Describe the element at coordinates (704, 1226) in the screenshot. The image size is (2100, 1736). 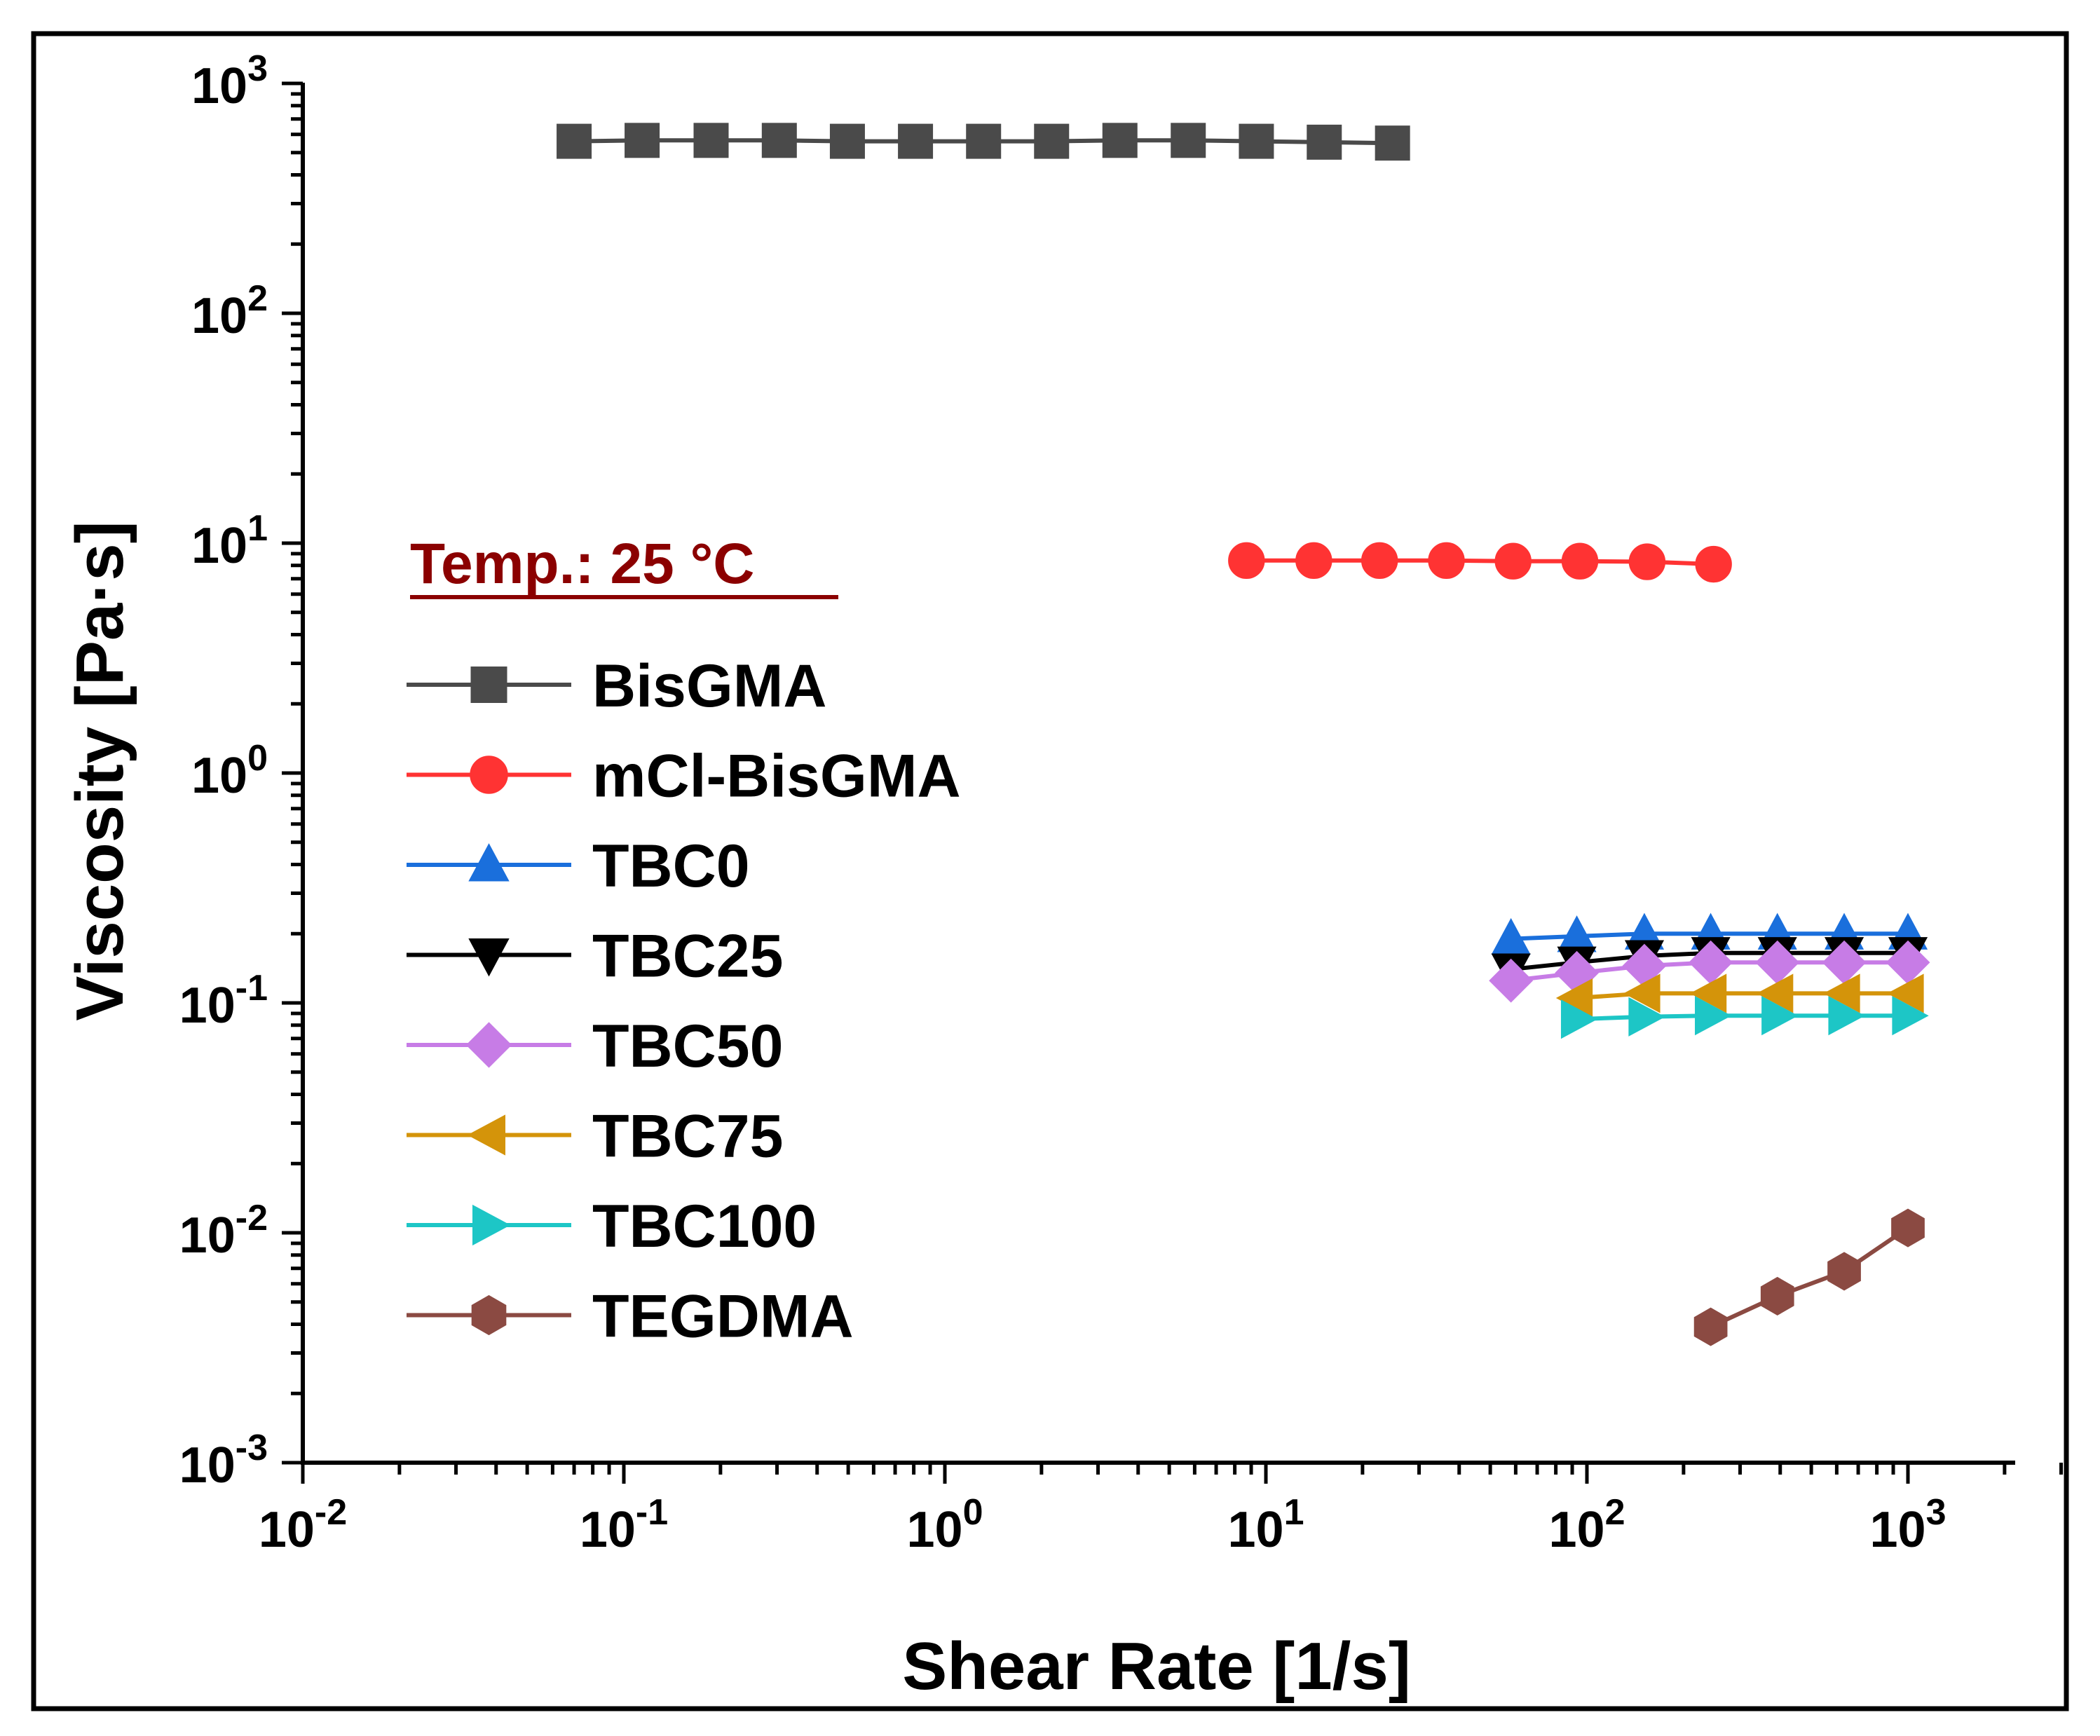
I see `legend-label: TBC100` at that location.